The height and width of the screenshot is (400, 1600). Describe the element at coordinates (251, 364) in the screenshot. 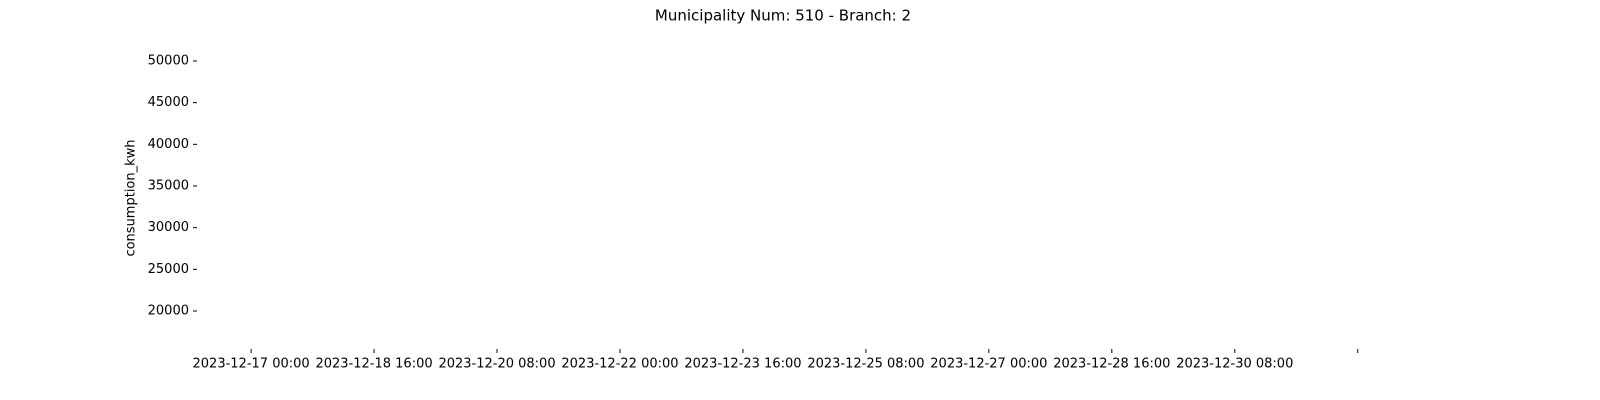

I see `x-tick-label: 2023-12-17 00:00` at that location.